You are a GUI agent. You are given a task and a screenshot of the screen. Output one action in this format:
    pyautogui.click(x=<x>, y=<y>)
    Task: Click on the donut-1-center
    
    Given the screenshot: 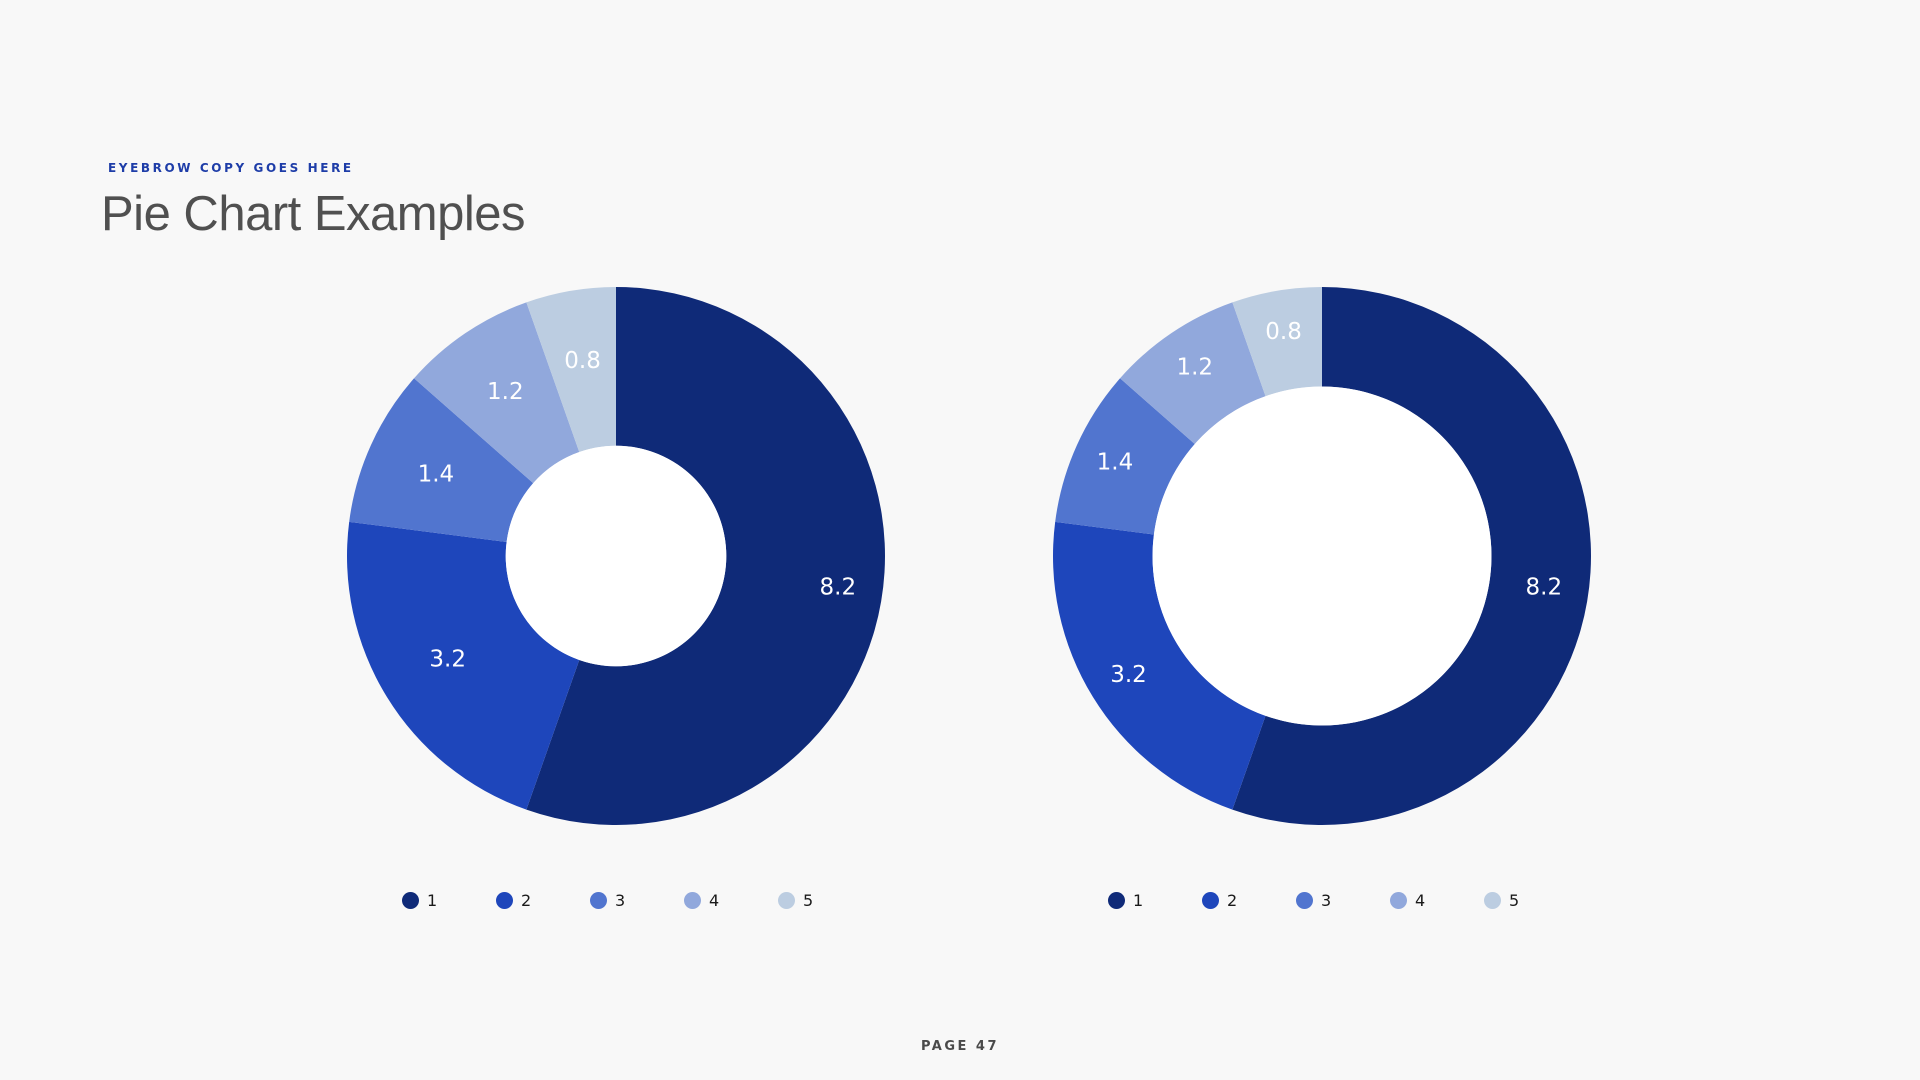 What is the action you would take?
    pyautogui.click(x=616, y=556)
    